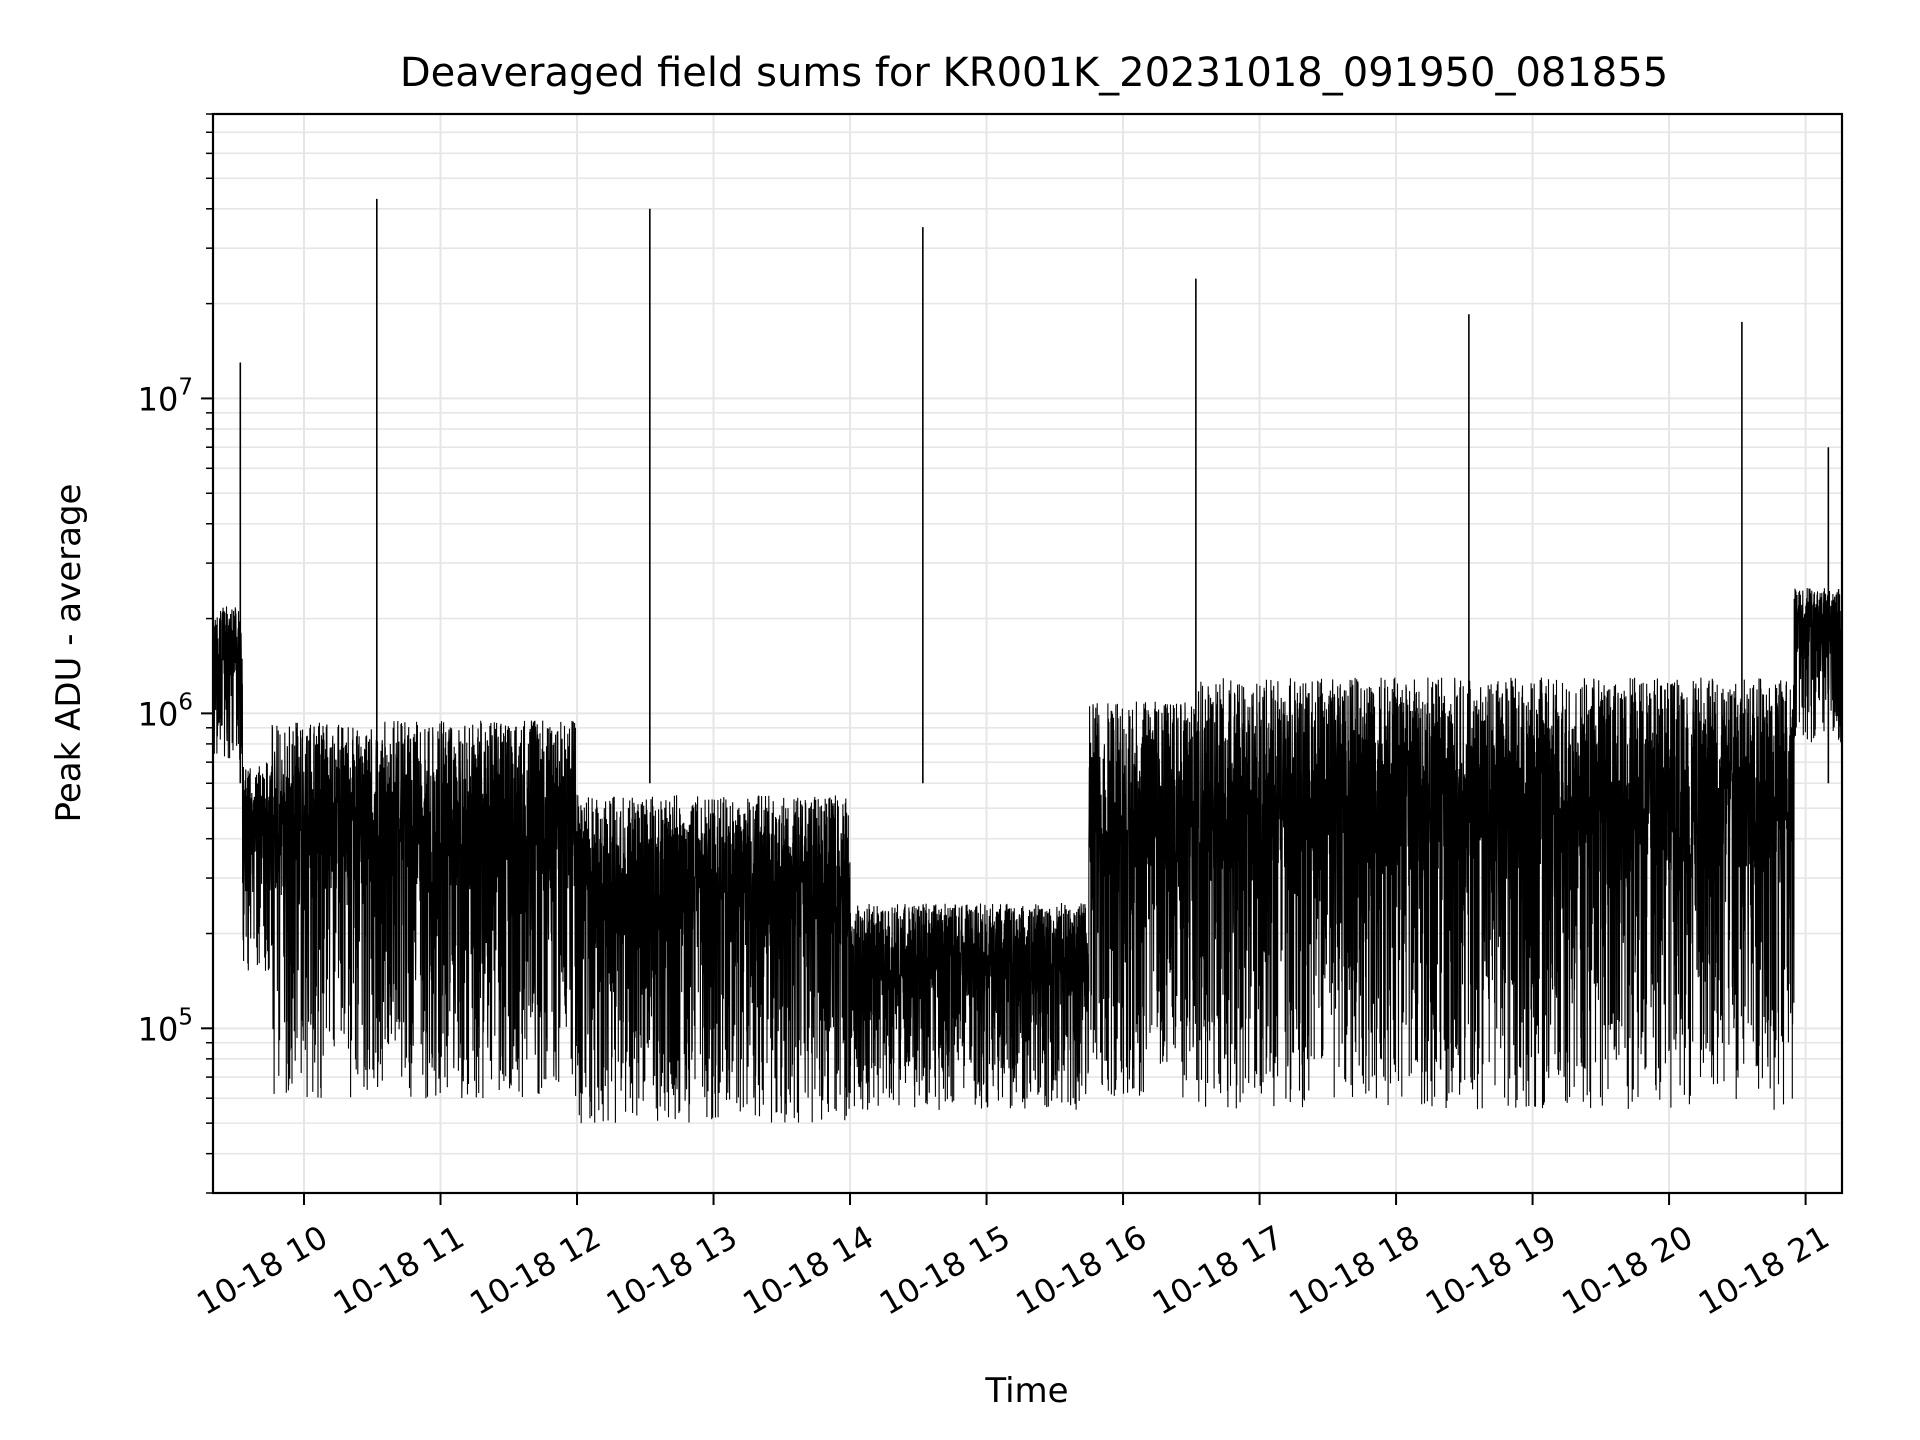 The height and width of the screenshot is (1440, 1920). Describe the element at coordinates (1354, 1270) in the screenshot. I see `x-tick-label: 10-18 18` at that location.